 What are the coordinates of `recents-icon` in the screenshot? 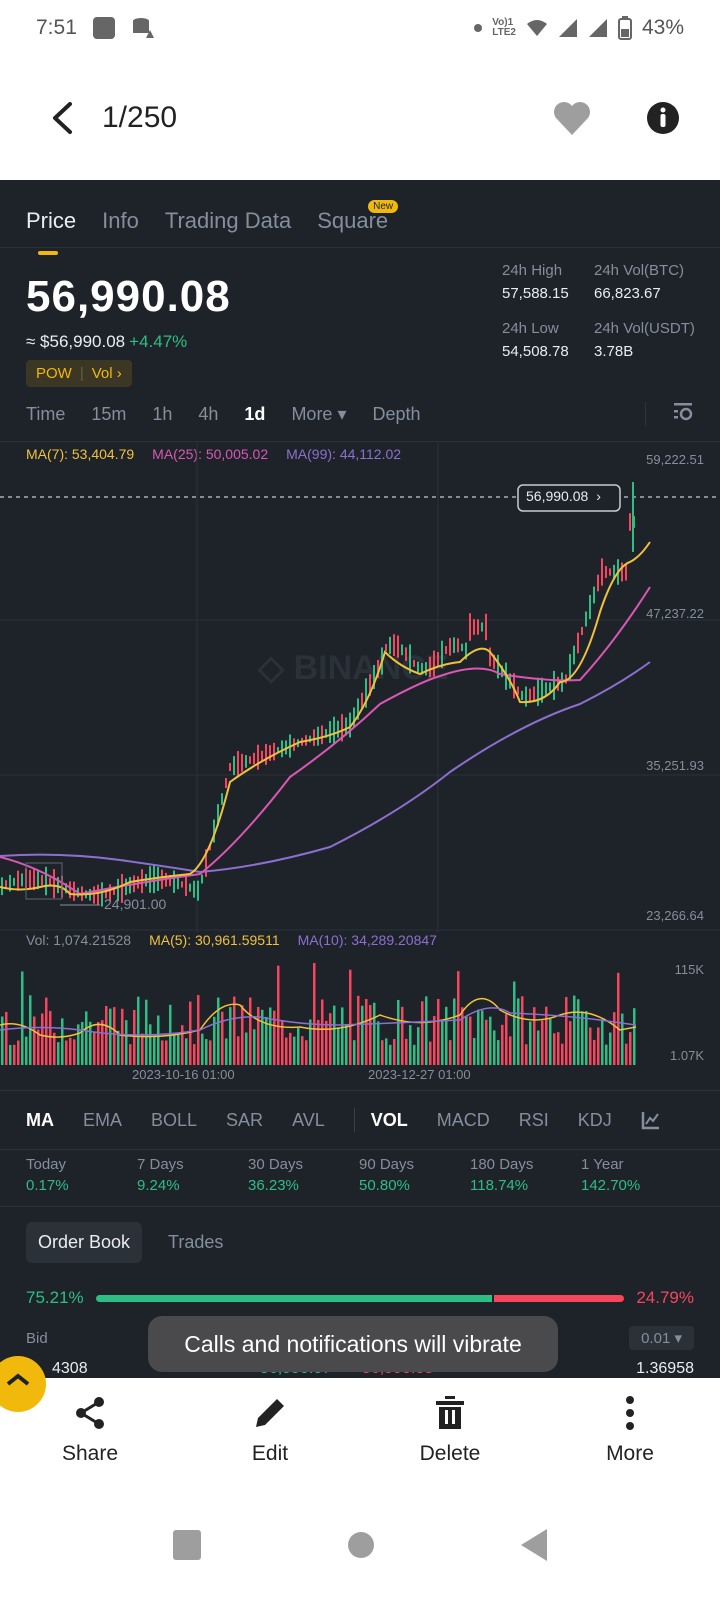 It's located at (187, 1545).